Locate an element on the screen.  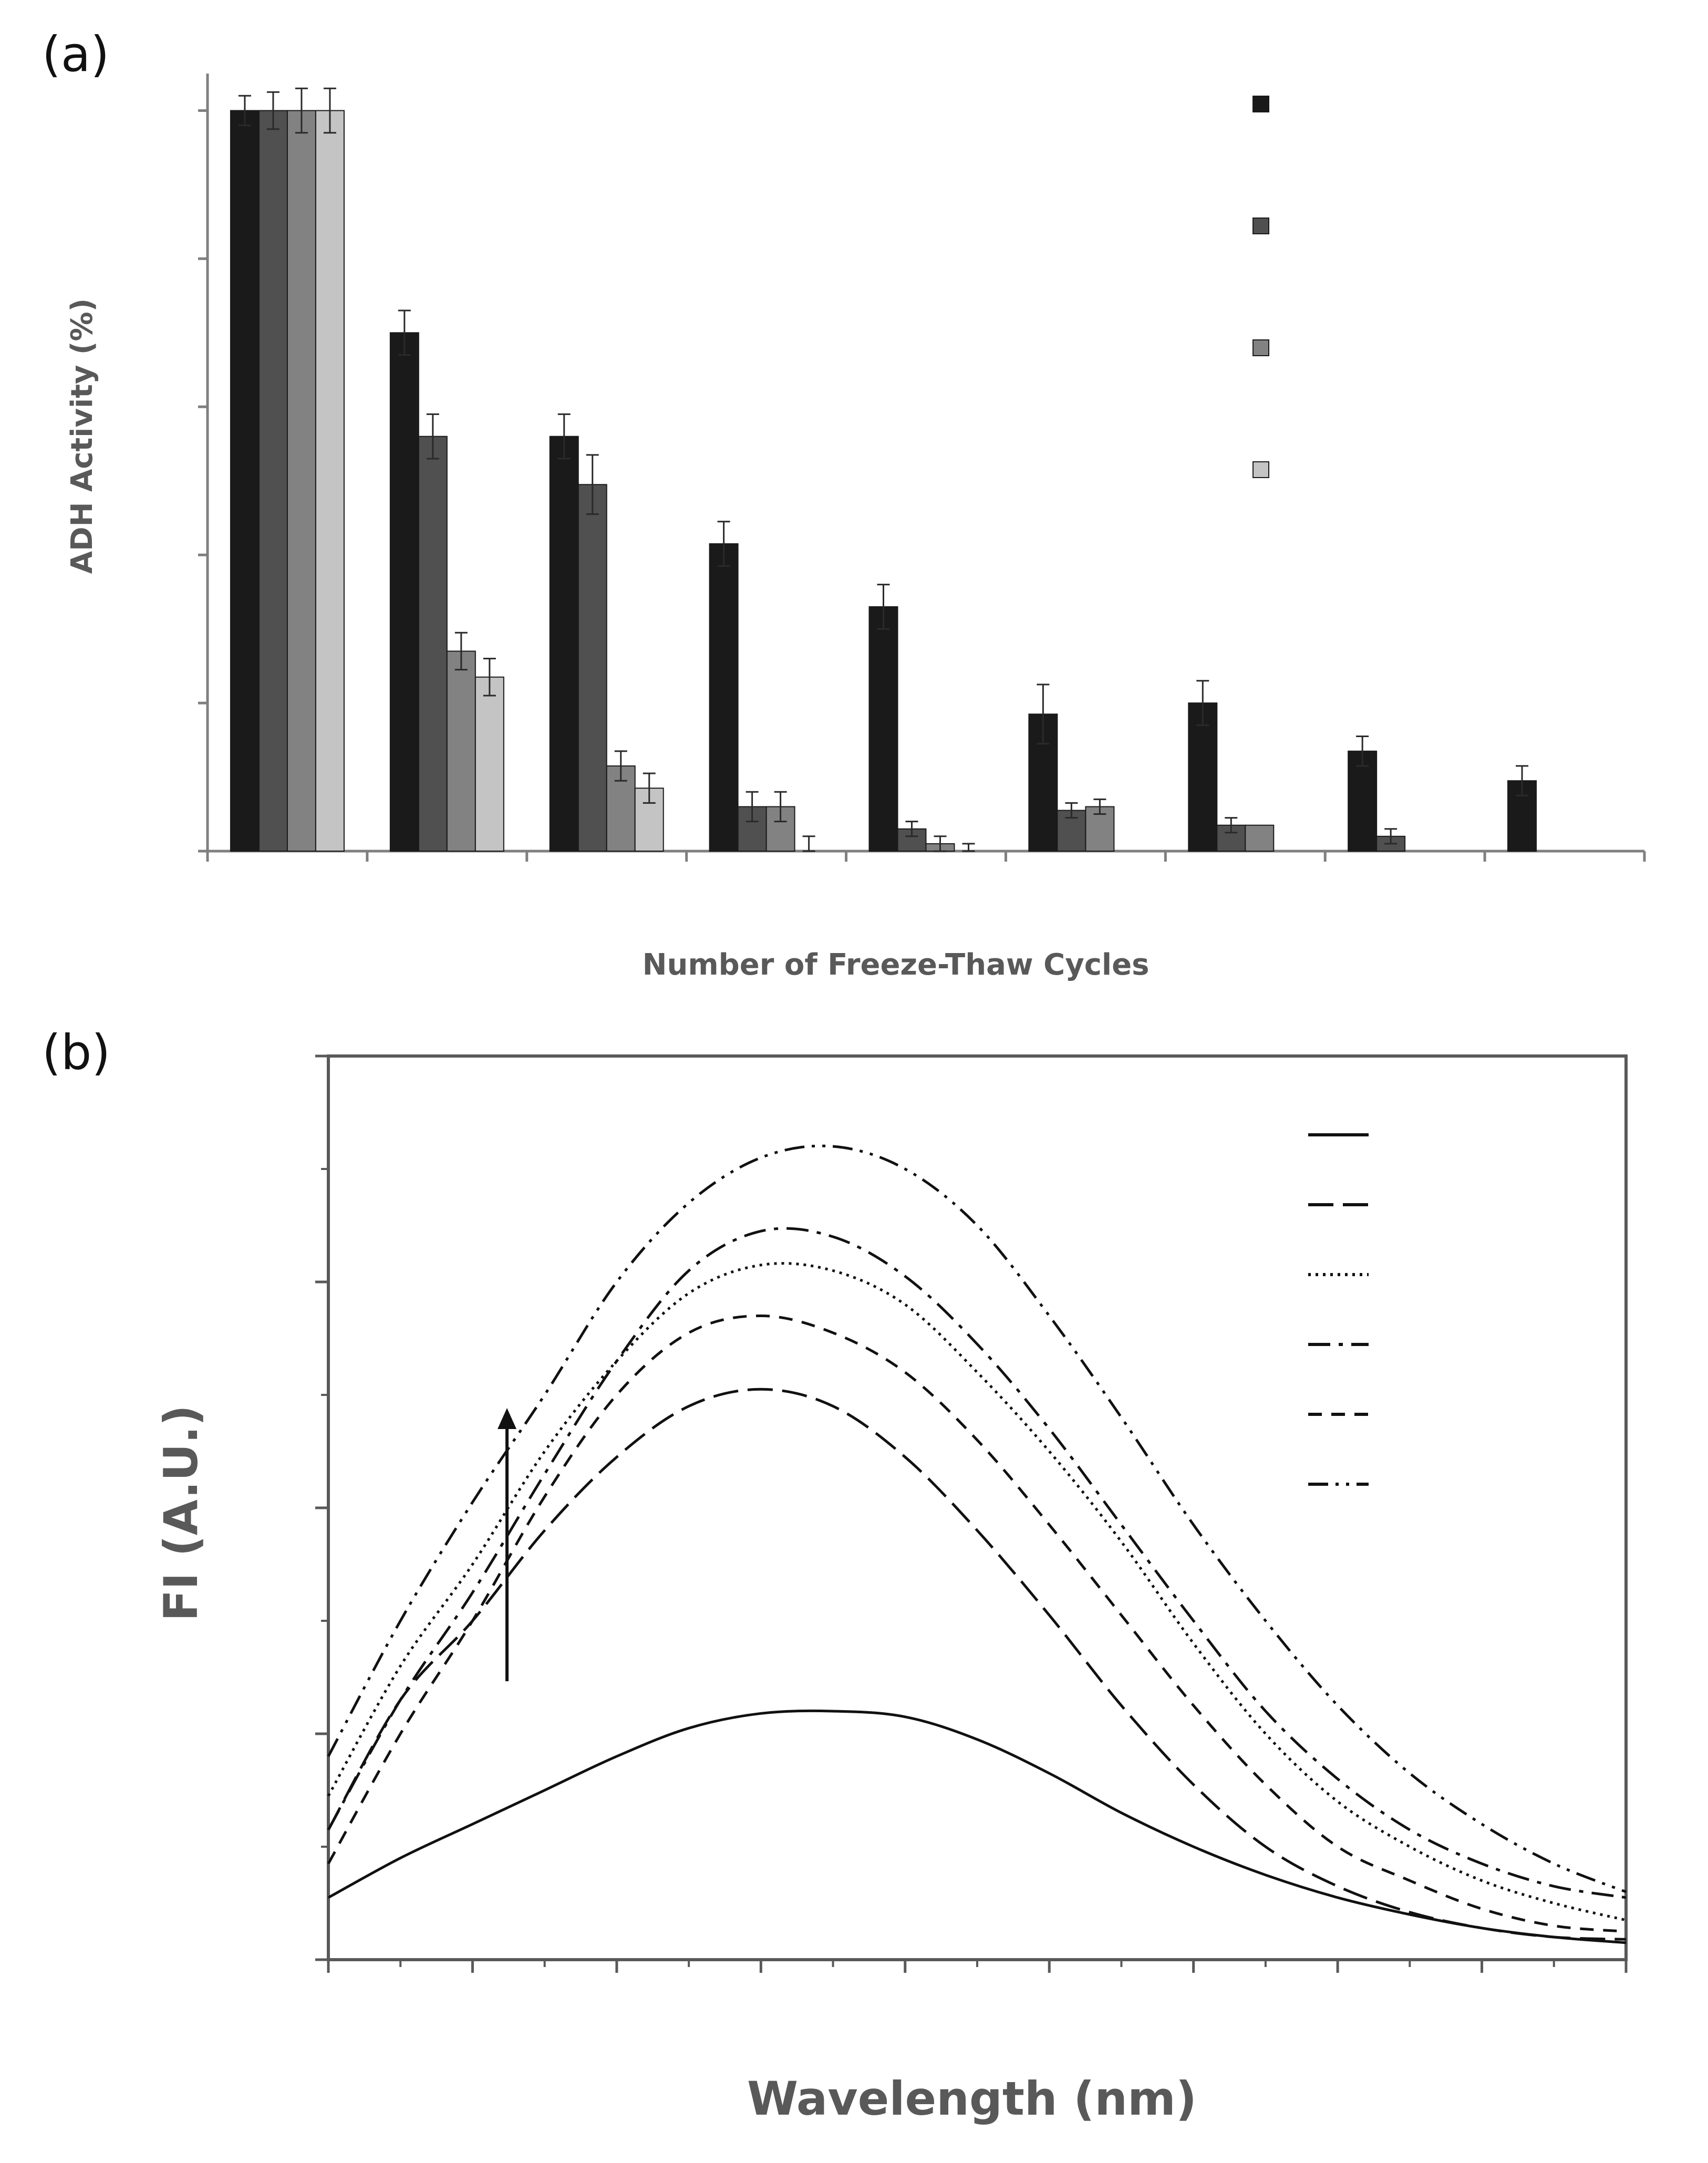
panel-a-y-axis-title: ADH Activity (%) is located at coordinates (82, 436).